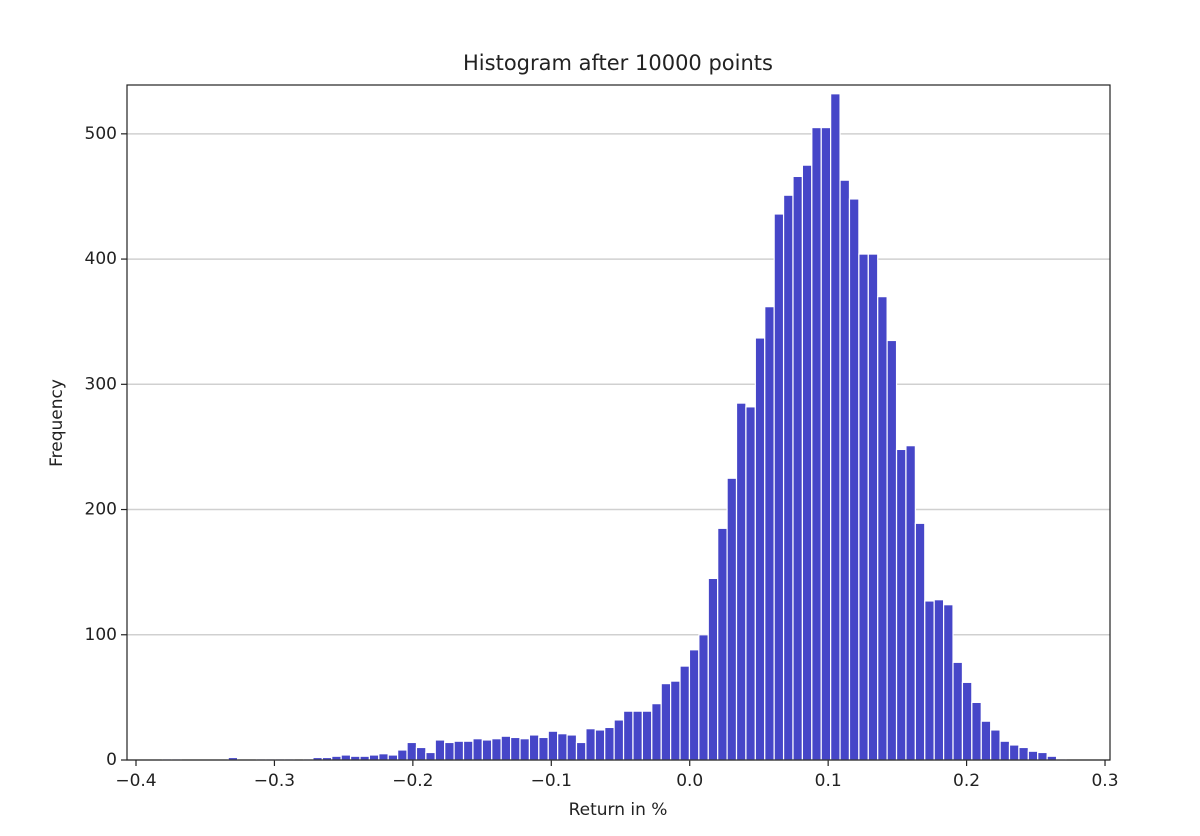 Image resolution: width=1200 pixels, height=836 pixels. I want to click on y-tick-label: 500, so click(101, 134).